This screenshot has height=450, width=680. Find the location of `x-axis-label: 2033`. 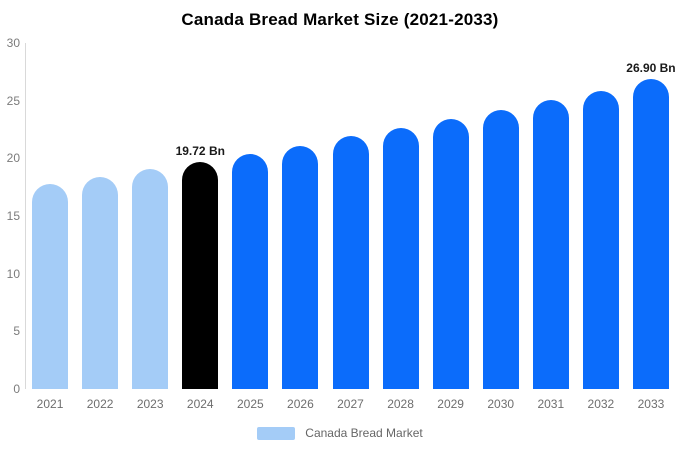

x-axis-label: 2033 is located at coordinates (651, 404).